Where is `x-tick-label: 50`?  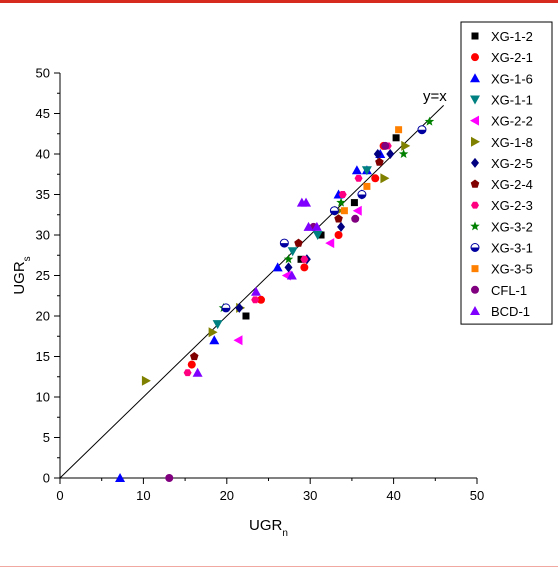 x-tick-label: 50 is located at coordinates (477, 495).